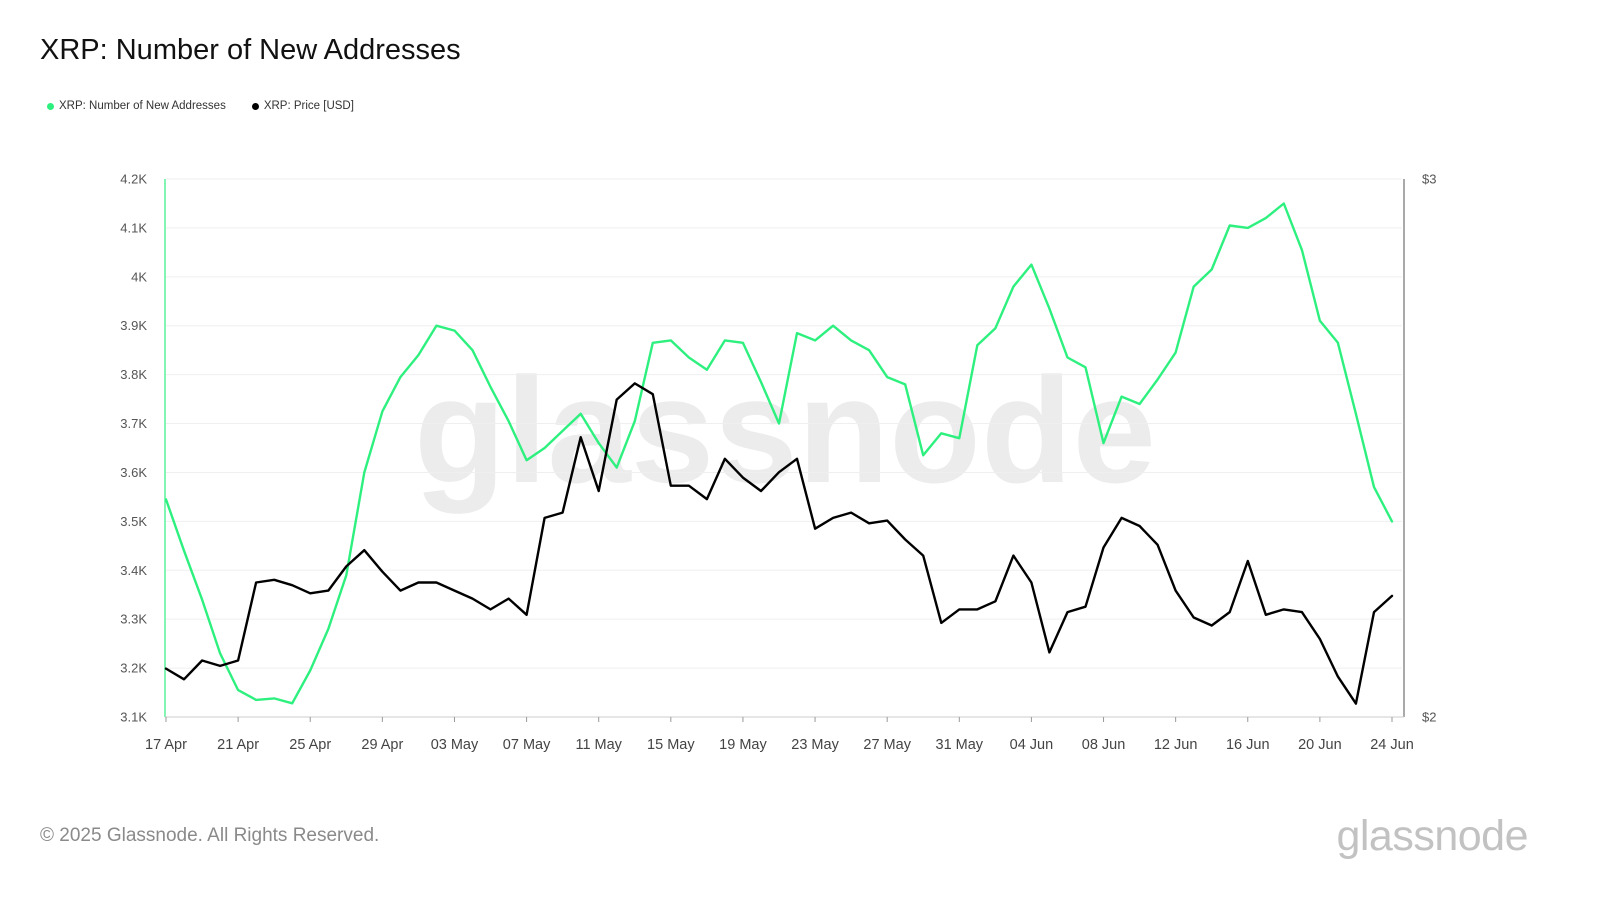 This screenshot has height=900, width=1600. I want to click on x-tick-label: 20 Jun, so click(1320, 745).